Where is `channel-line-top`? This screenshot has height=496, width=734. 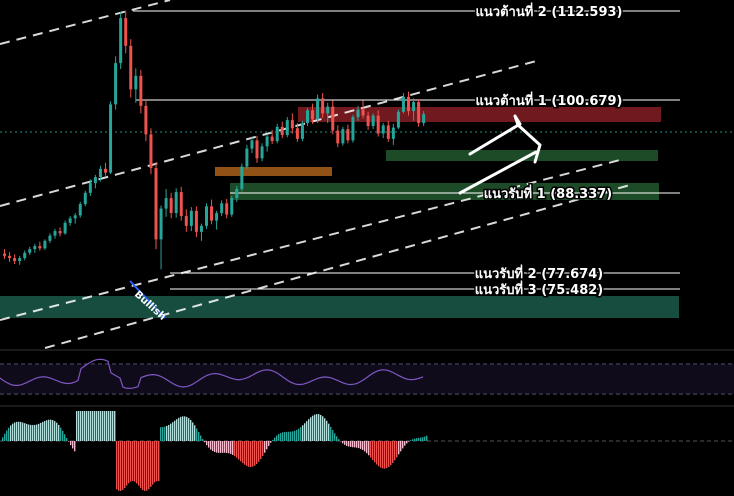
channel-line-top is located at coordinates (85, 22).